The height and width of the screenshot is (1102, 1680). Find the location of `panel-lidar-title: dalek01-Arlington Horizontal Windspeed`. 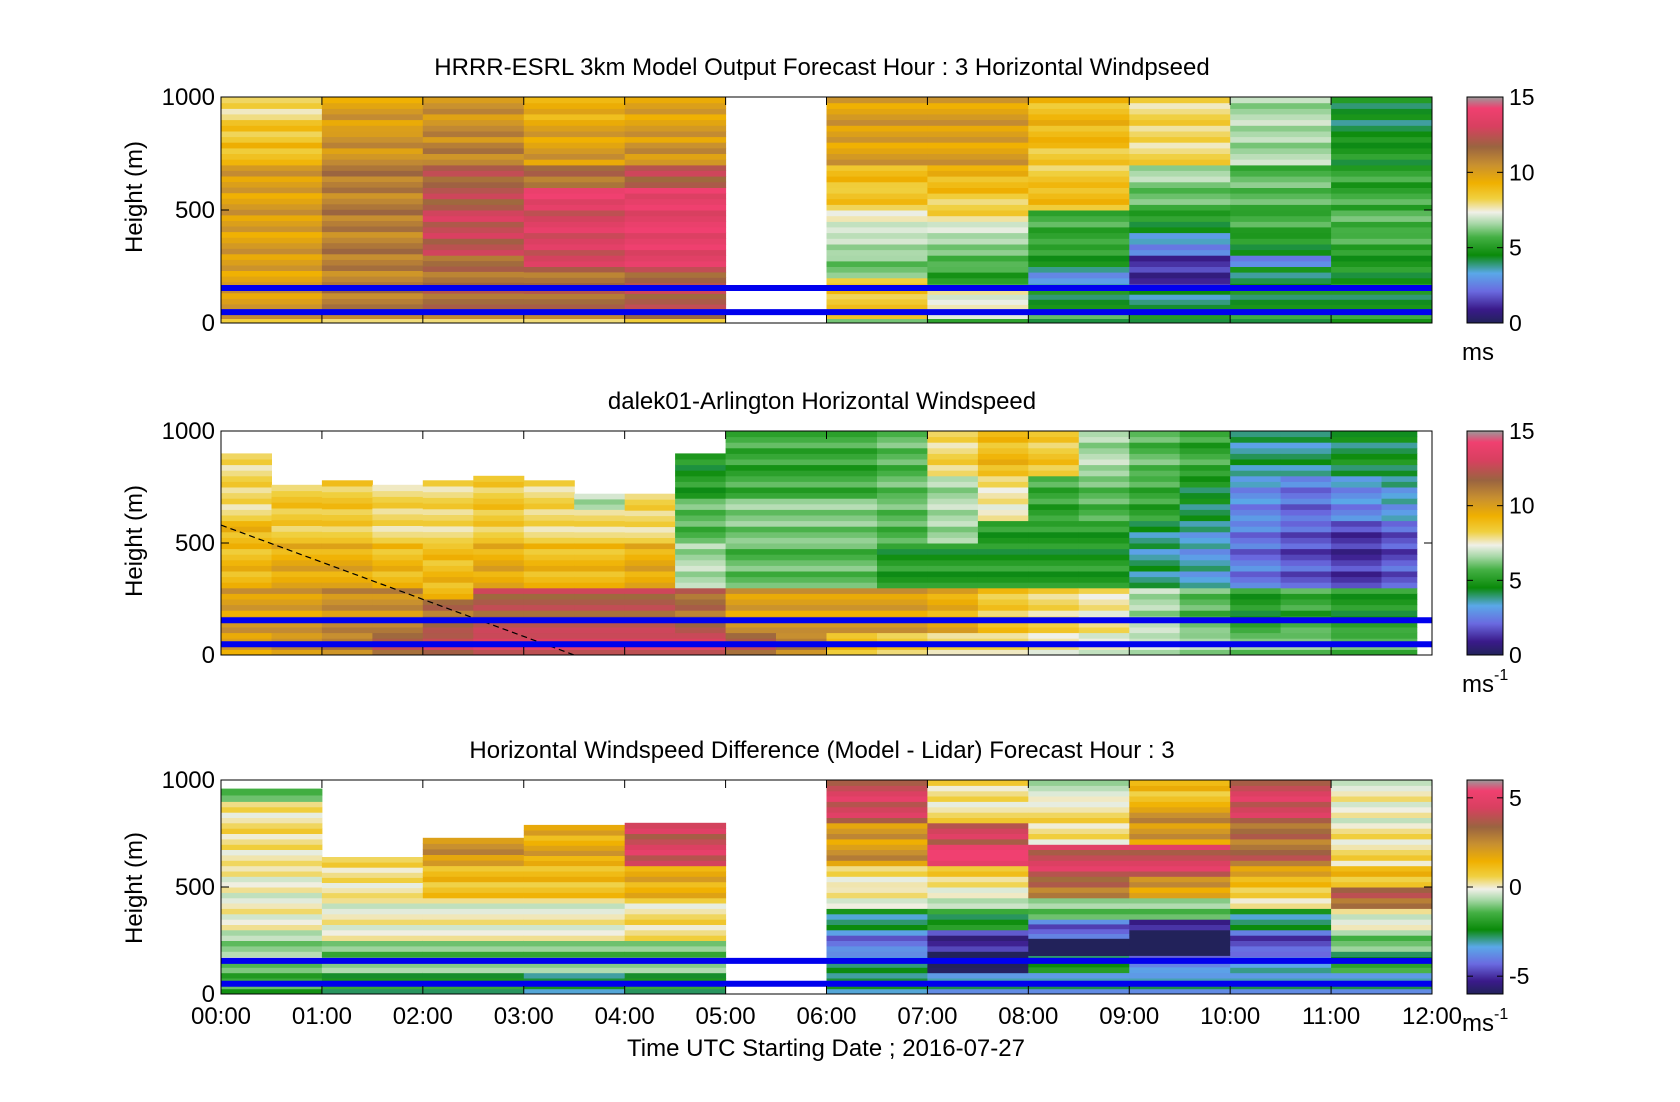

panel-lidar-title: dalek01-Arlington Horizontal Windspeed is located at coordinates (822, 401).